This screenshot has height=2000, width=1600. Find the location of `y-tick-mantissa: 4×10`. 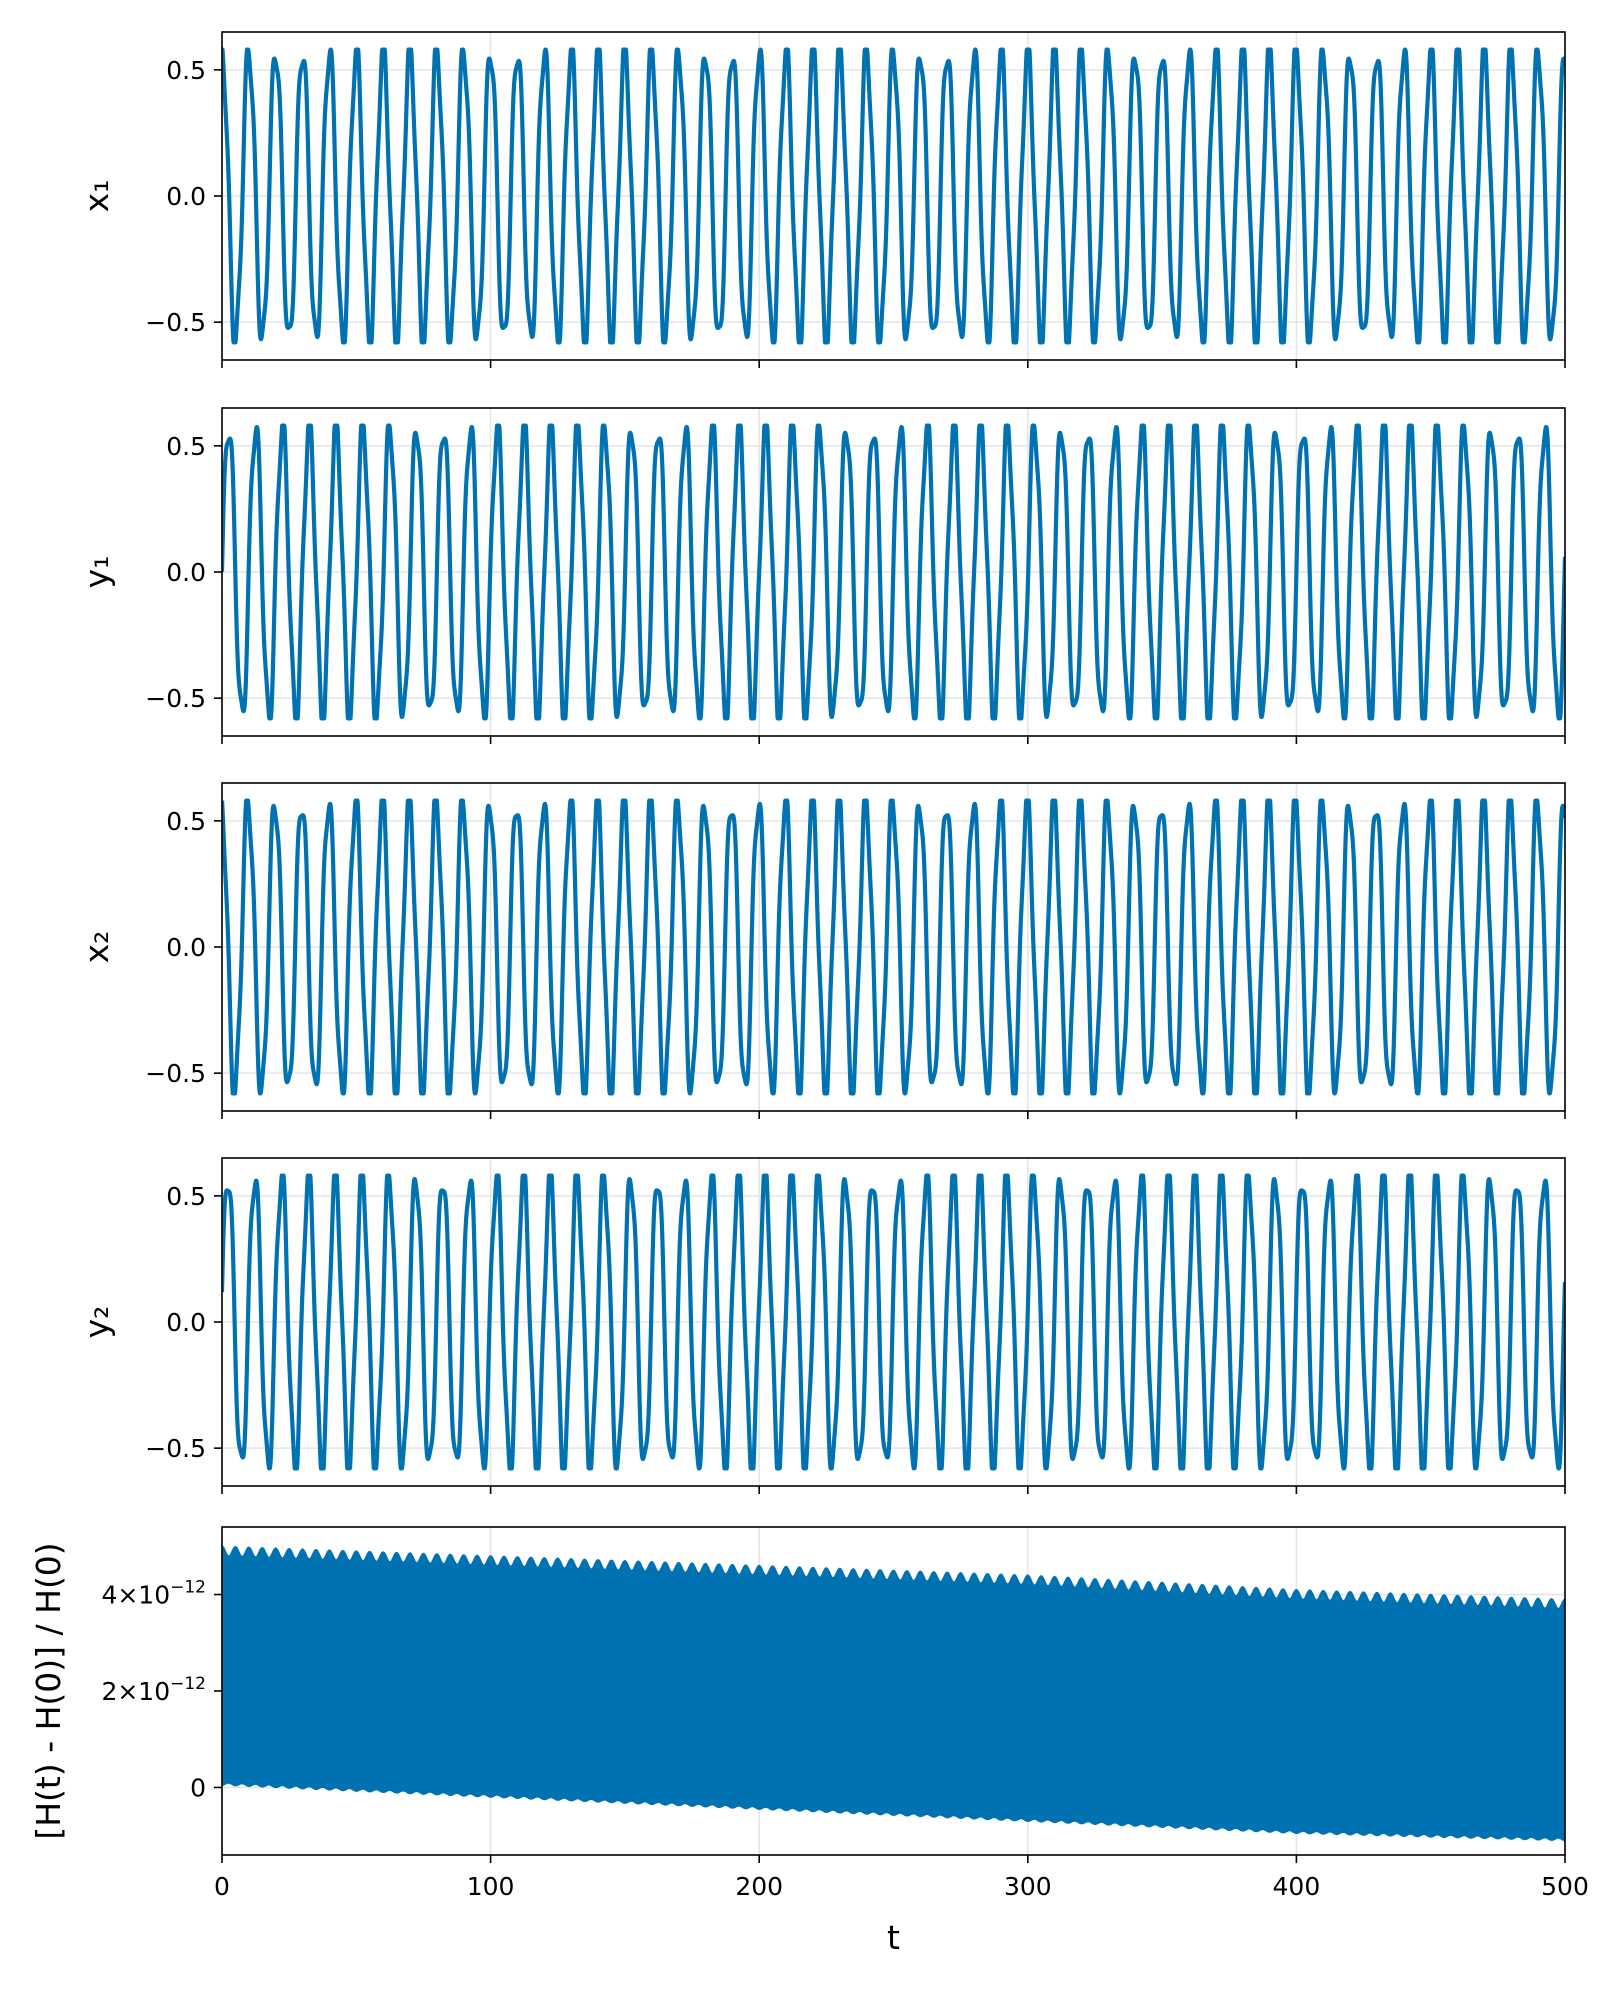

y-tick-mantissa: 4×10 is located at coordinates (135, 1595).